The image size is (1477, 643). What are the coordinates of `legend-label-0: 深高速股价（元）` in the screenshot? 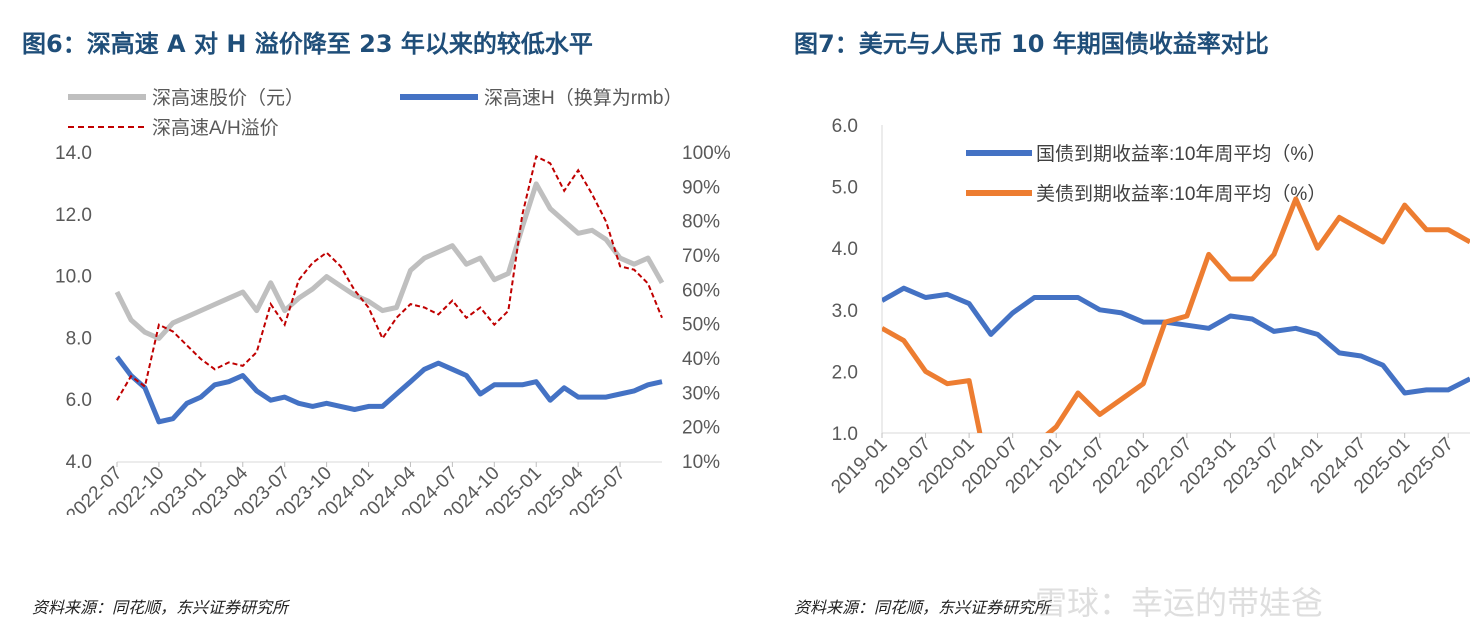 It's located at (228, 98).